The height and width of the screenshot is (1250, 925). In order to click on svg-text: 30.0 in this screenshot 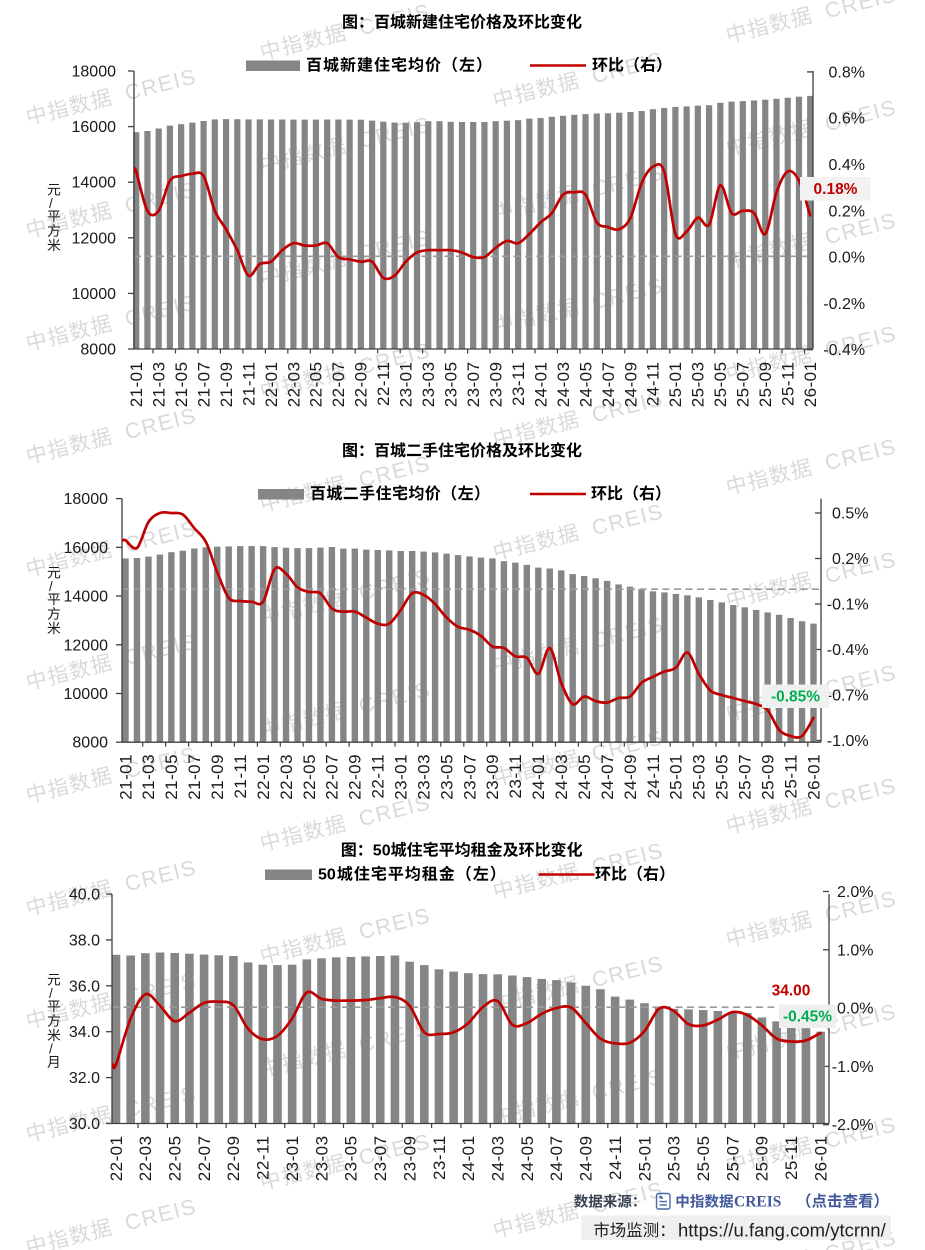, I will do `click(84, 1124)`.